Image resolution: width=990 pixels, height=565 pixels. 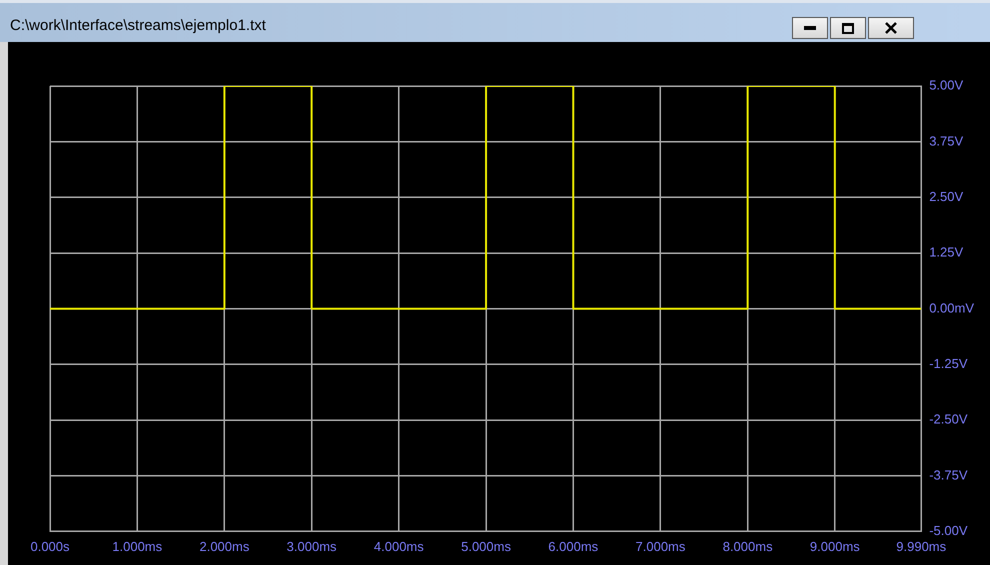 I want to click on x-tick-label: 9.990ms, so click(x=921, y=546).